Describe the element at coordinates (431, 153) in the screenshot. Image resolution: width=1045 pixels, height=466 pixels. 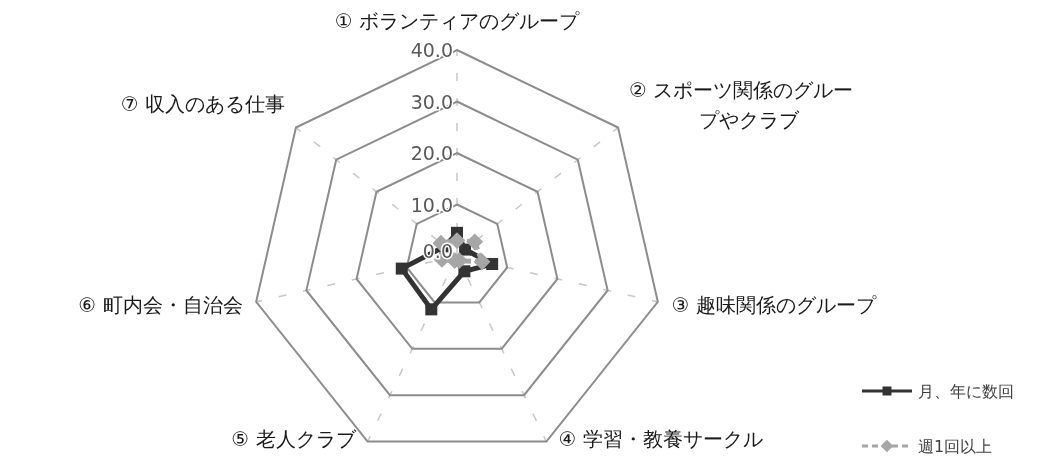
I see `y-tick-label: 20.0` at that location.